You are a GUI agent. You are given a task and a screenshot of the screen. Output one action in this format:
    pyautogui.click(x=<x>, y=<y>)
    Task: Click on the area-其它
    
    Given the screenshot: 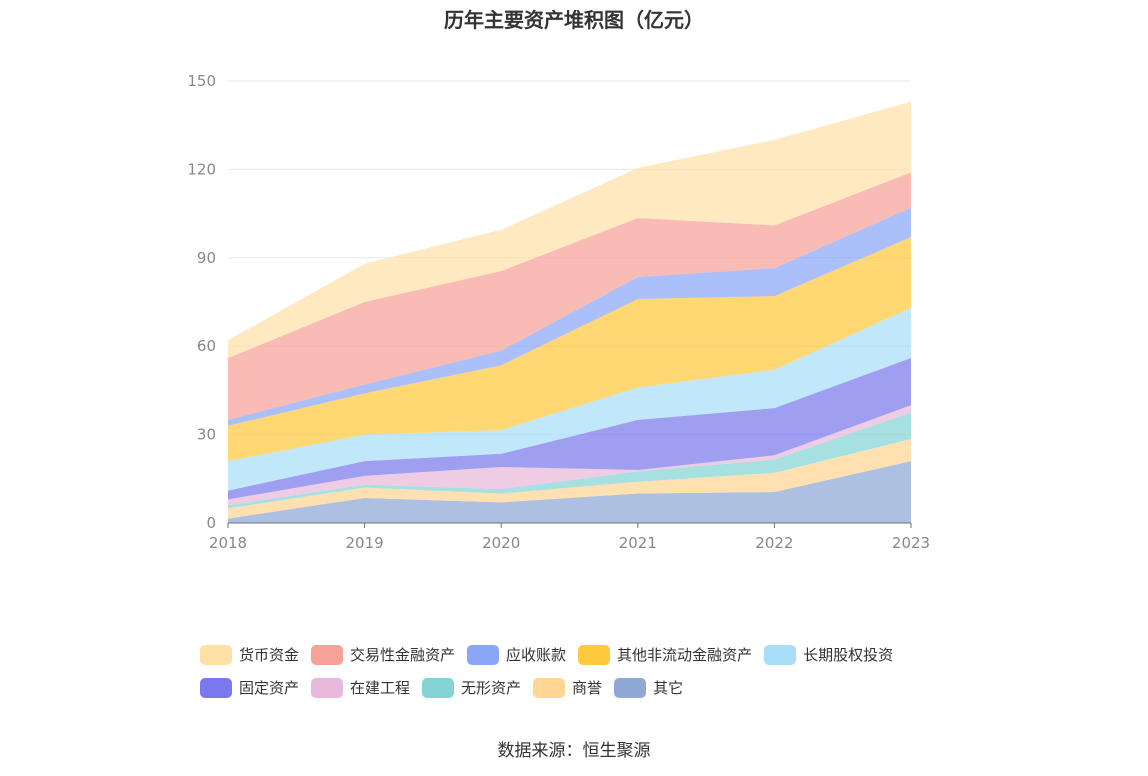 What is the action you would take?
    pyautogui.click(x=569, y=492)
    